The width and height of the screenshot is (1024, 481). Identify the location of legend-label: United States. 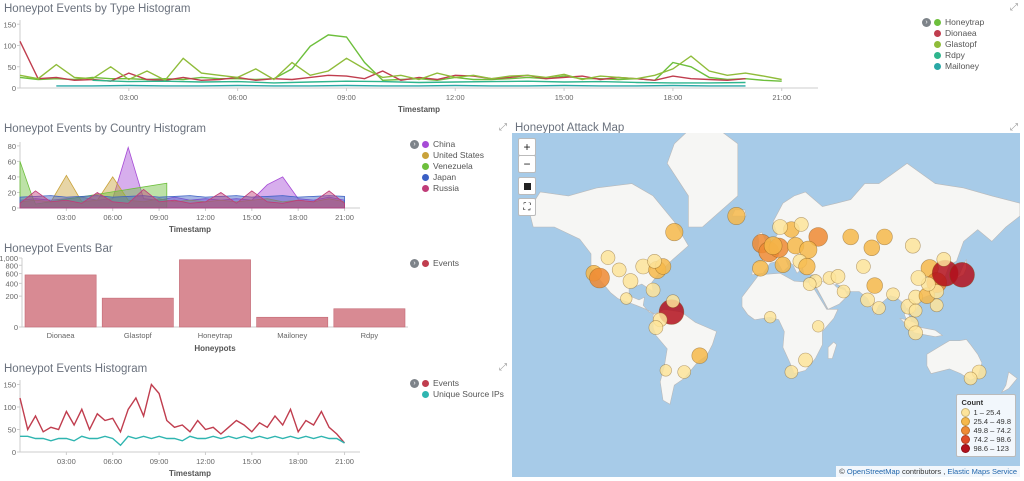
(459, 155).